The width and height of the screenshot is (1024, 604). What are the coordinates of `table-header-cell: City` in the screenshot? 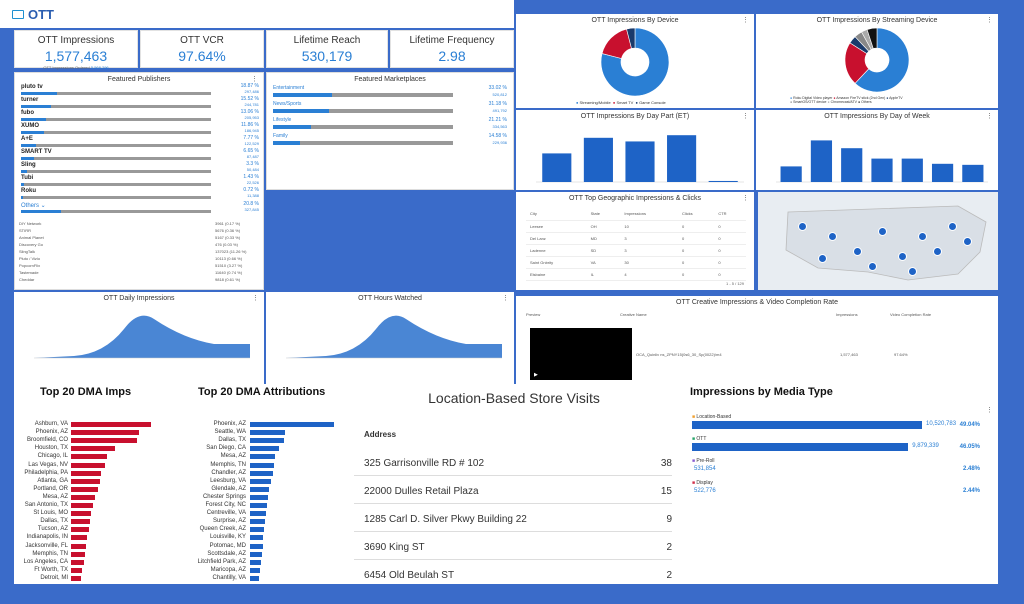 It's located at (556, 214).